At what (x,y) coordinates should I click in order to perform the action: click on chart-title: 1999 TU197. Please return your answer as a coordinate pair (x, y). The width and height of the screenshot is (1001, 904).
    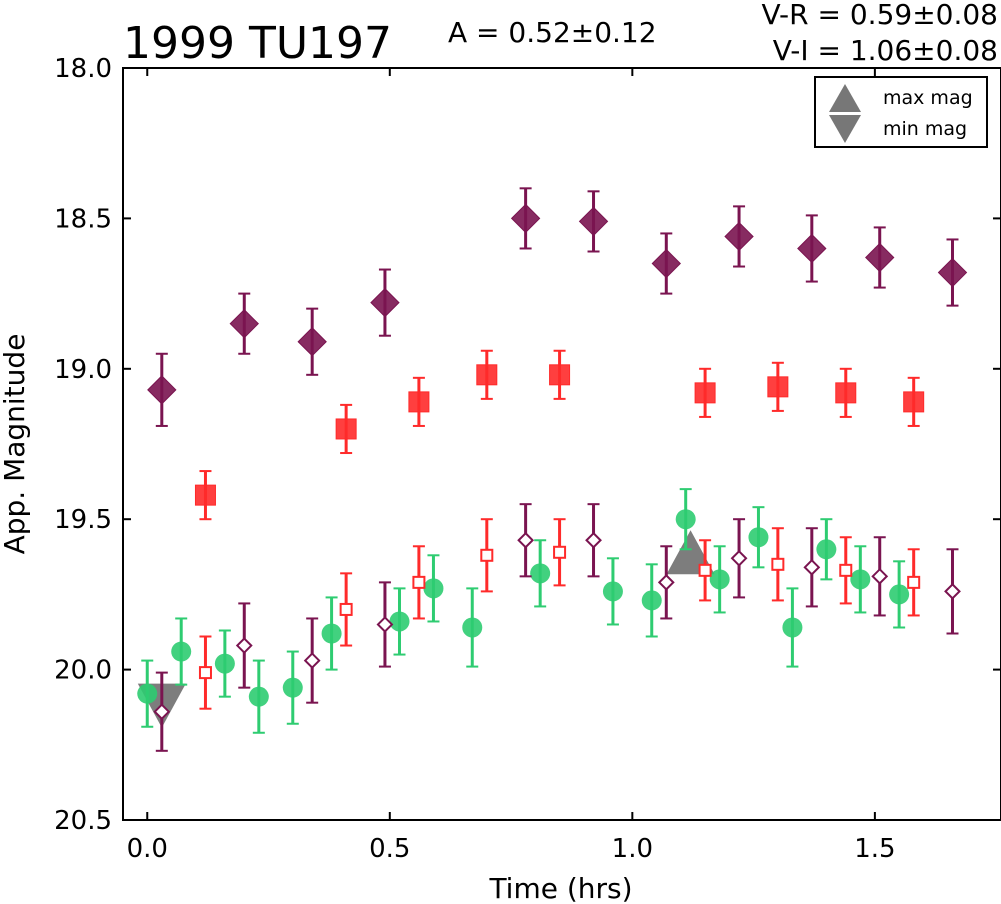
    Looking at the image, I should click on (257, 43).